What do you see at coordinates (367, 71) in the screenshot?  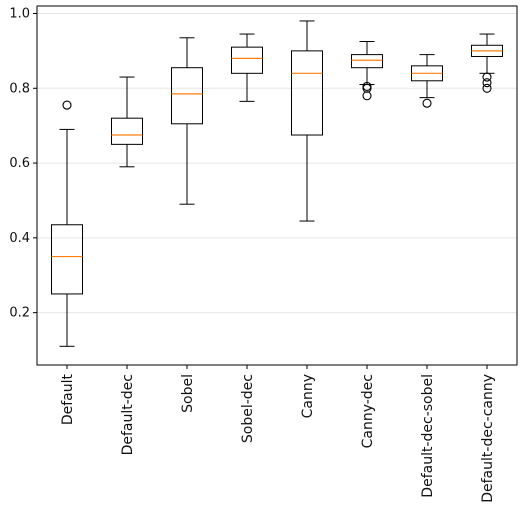 I see `box-canny-dec` at bounding box center [367, 71].